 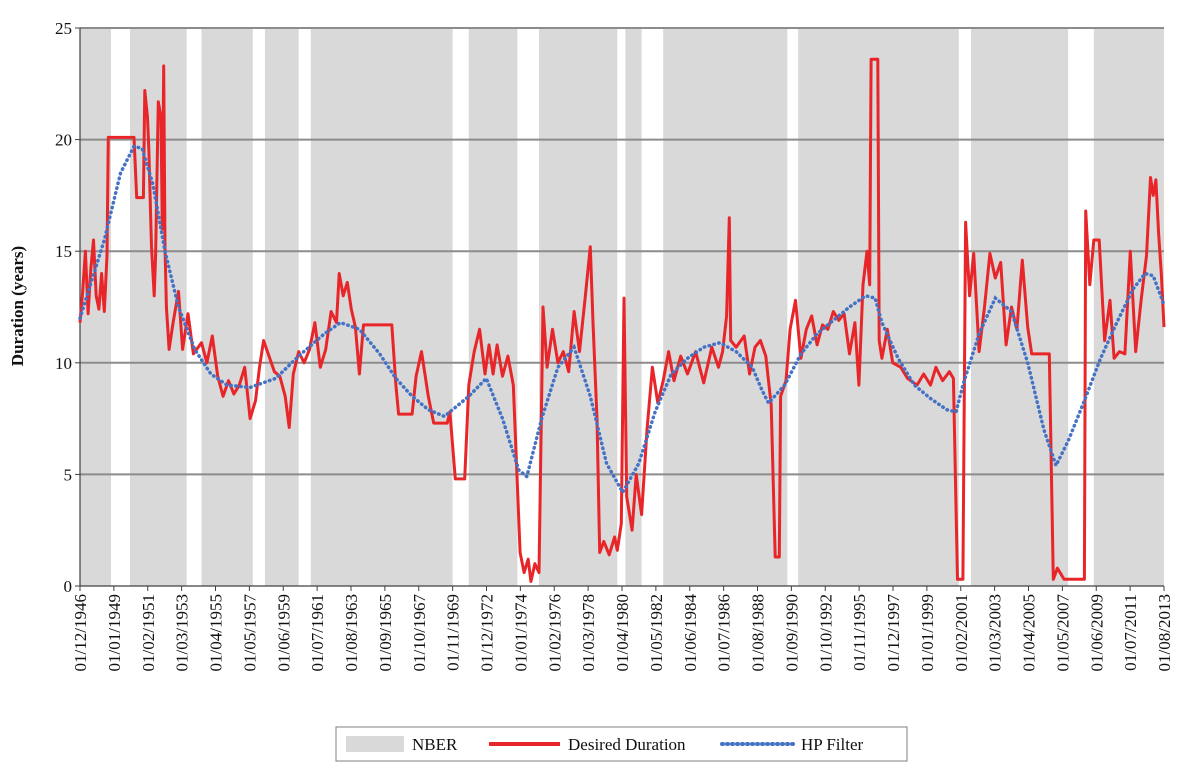 What do you see at coordinates (1062, 633) in the screenshot?
I see `x-tick-label-29: 01/05/2007` at bounding box center [1062, 633].